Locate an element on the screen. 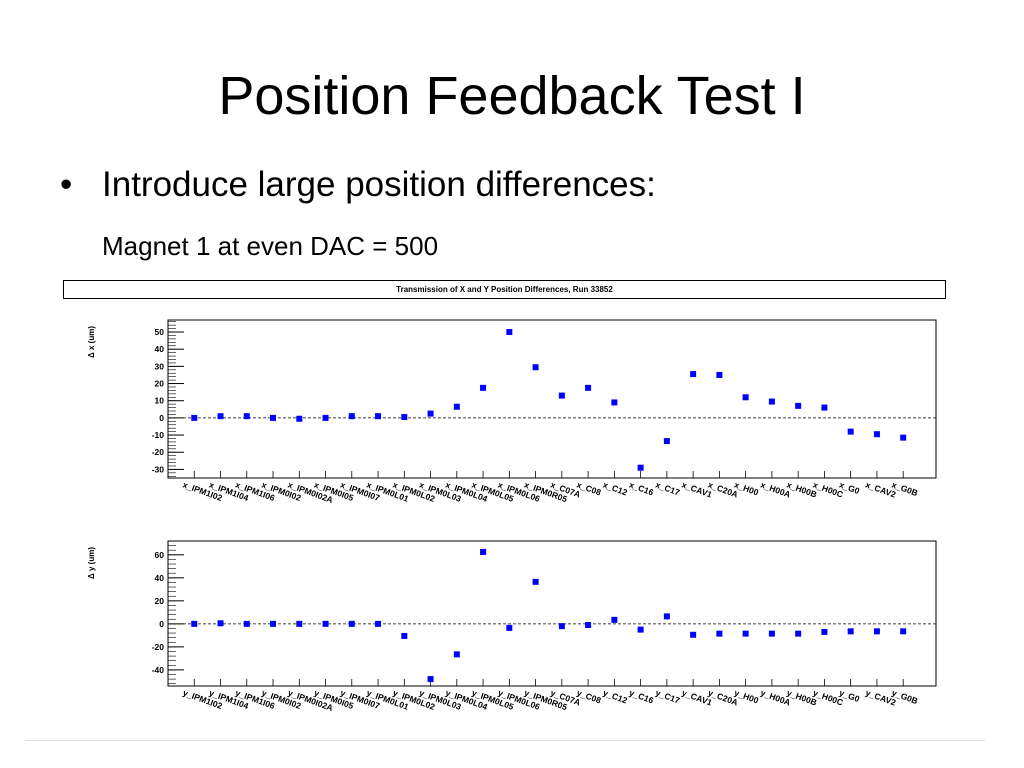 The image size is (1024, 768). y-tick-label: -30 is located at coordinates (158, 469).